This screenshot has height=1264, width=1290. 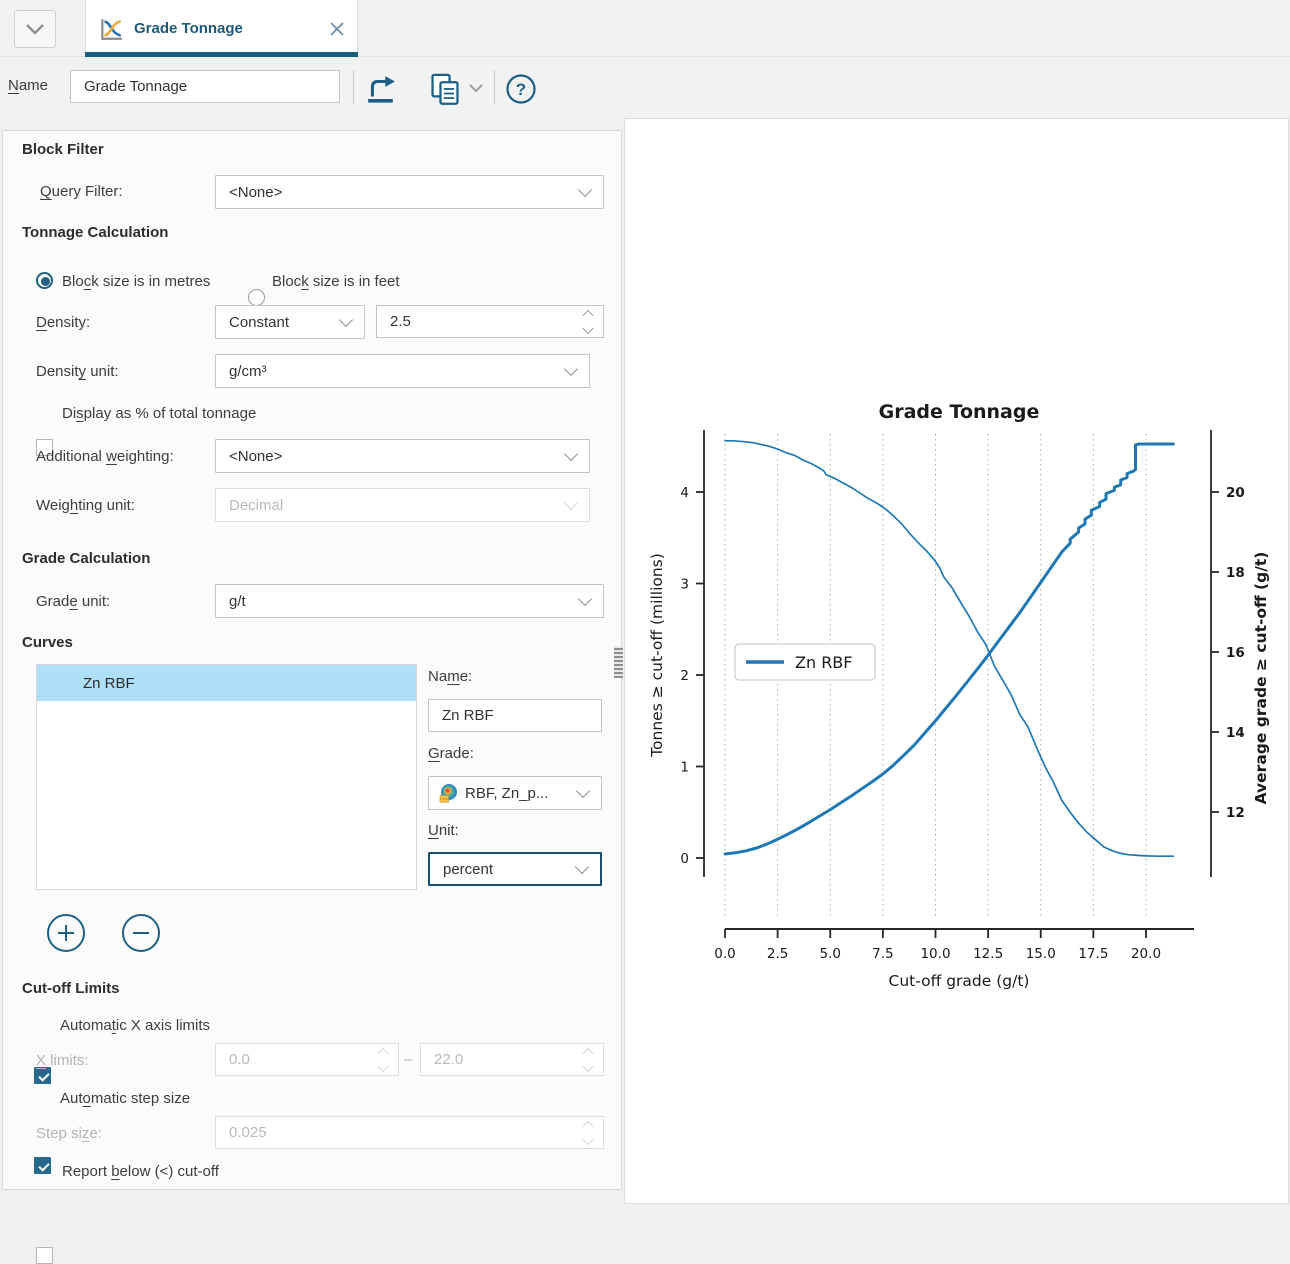 What do you see at coordinates (684, 493) in the screenshot?
I see `left-axis-tick-label: 4` at bounding box center [684, 493].